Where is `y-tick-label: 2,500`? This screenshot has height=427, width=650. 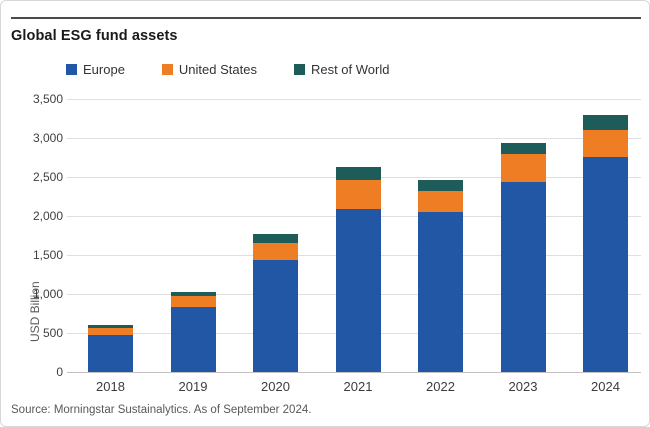
y-tick-label: 2,500 is located at coordinates (47, 177).